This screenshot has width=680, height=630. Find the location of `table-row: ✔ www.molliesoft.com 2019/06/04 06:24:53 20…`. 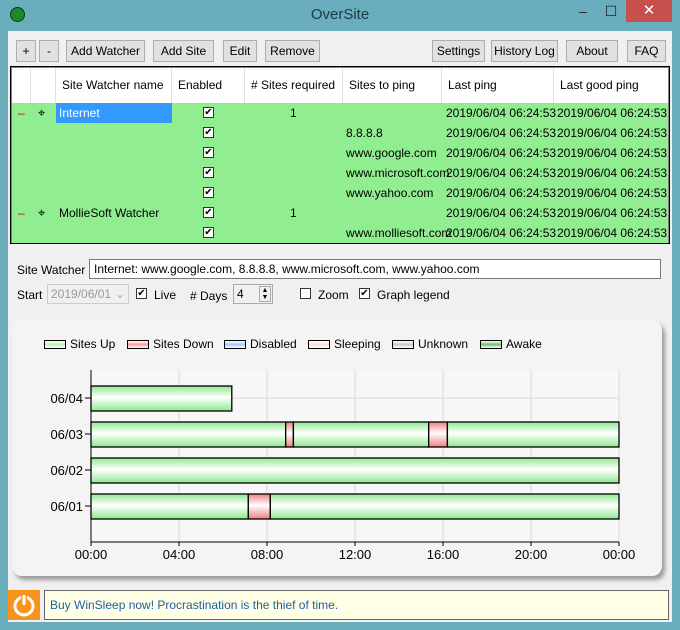

table-row: ✔ www.molliesoft.com 2019/06/04 06:24:53 20… is located at coordinates (340, 233).